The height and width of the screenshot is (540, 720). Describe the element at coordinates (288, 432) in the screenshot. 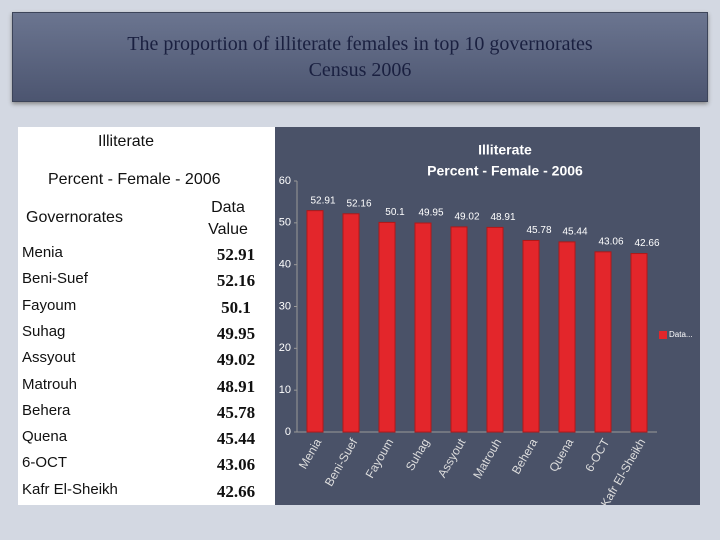

I see `y-tick-label: 0` at that location.